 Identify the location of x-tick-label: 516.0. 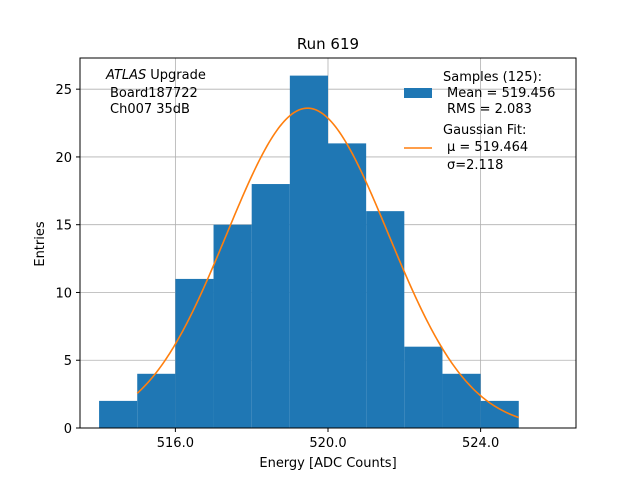
(175, 443).